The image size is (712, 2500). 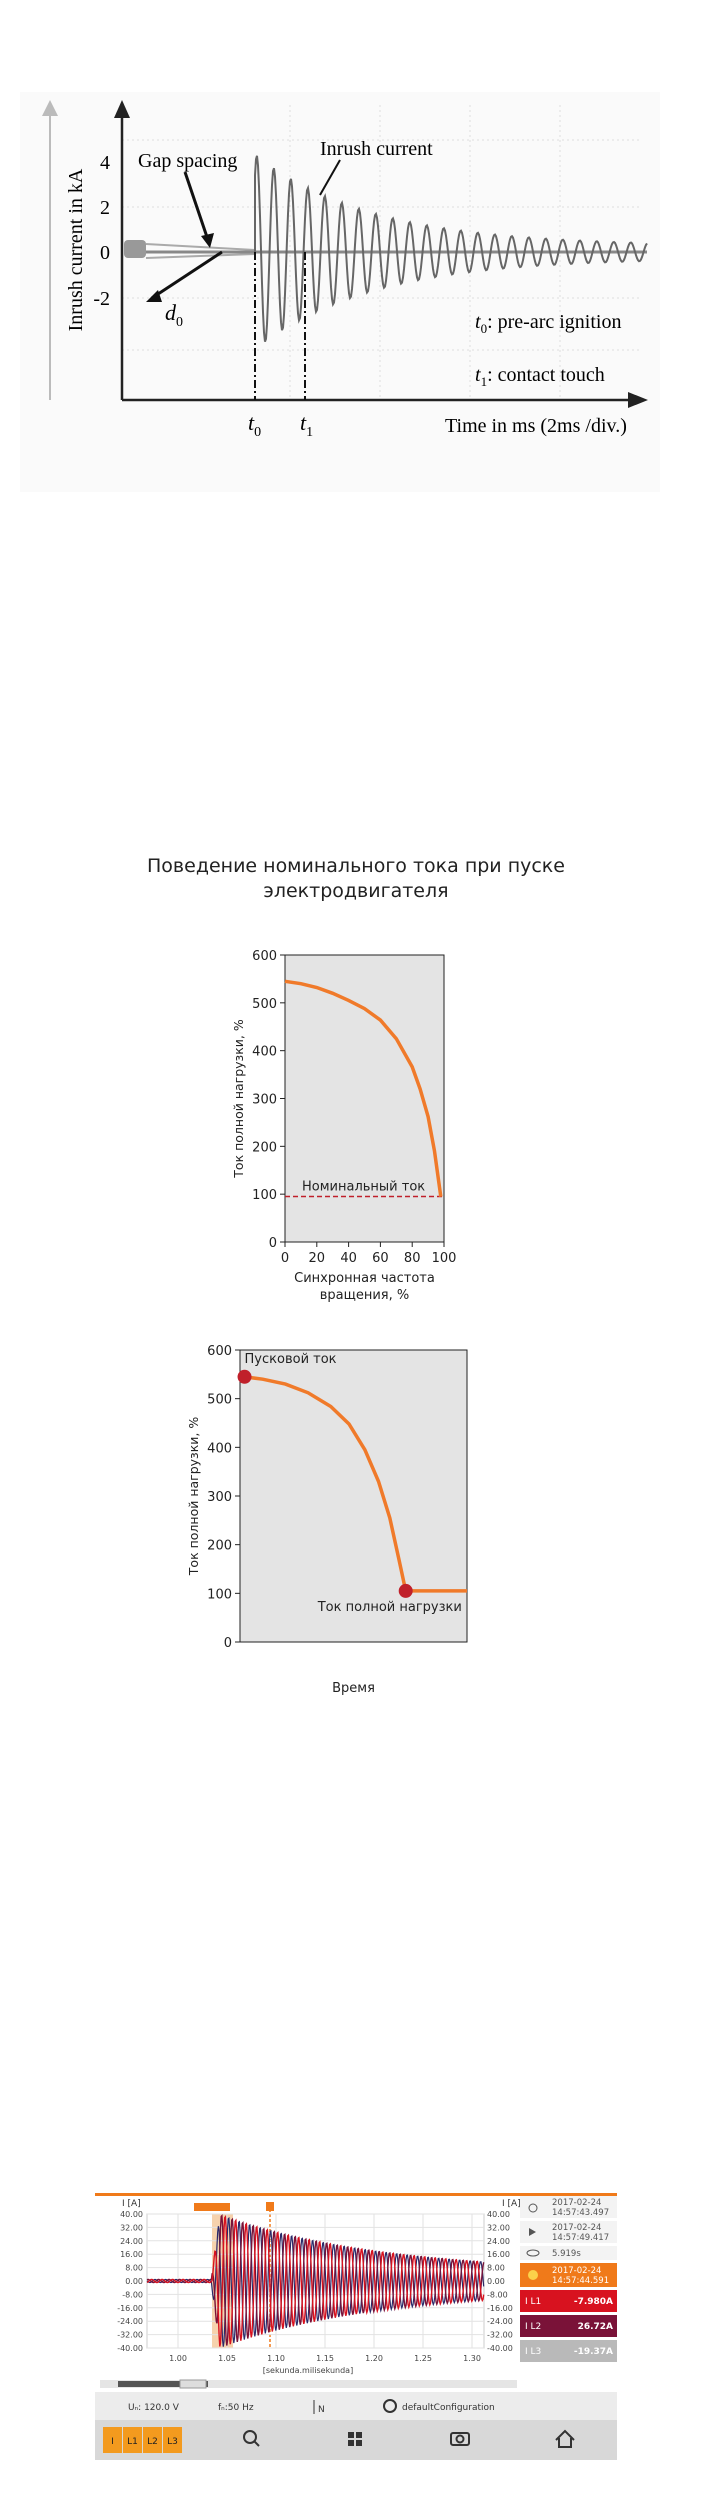 I want to click on t1-legend: t1: contact touch, so click(x=540, y=376).